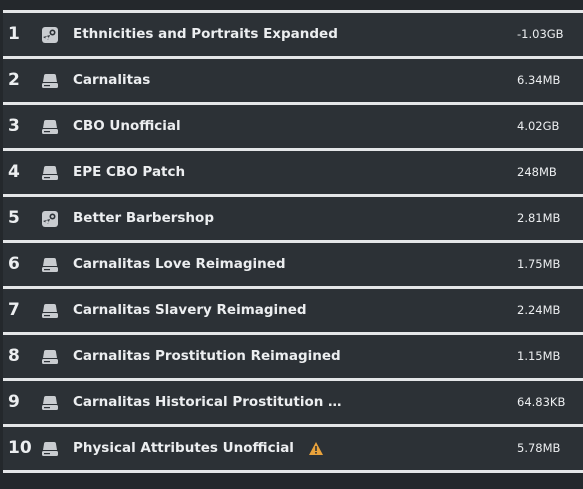 The width and height of the screenshot is (583, 489). I want to click on mod-rank: 4, so click(14, 172).